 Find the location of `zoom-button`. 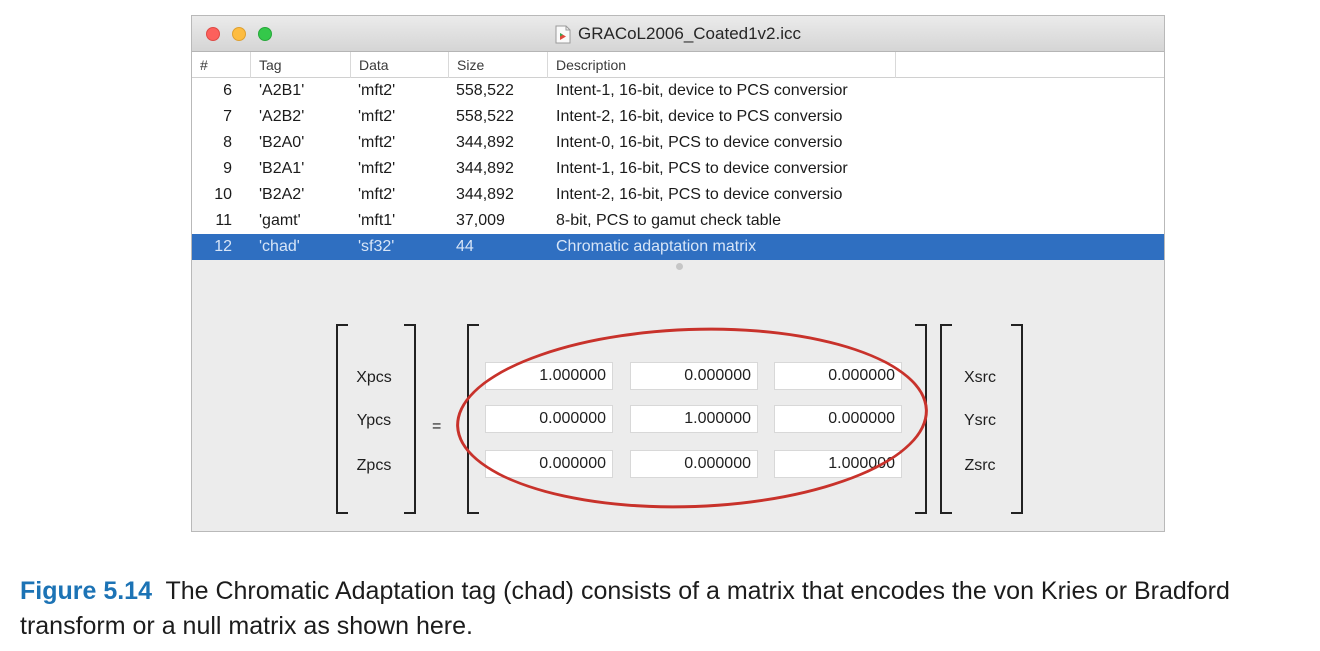

zoom-button is located at coordinates (265, 34).